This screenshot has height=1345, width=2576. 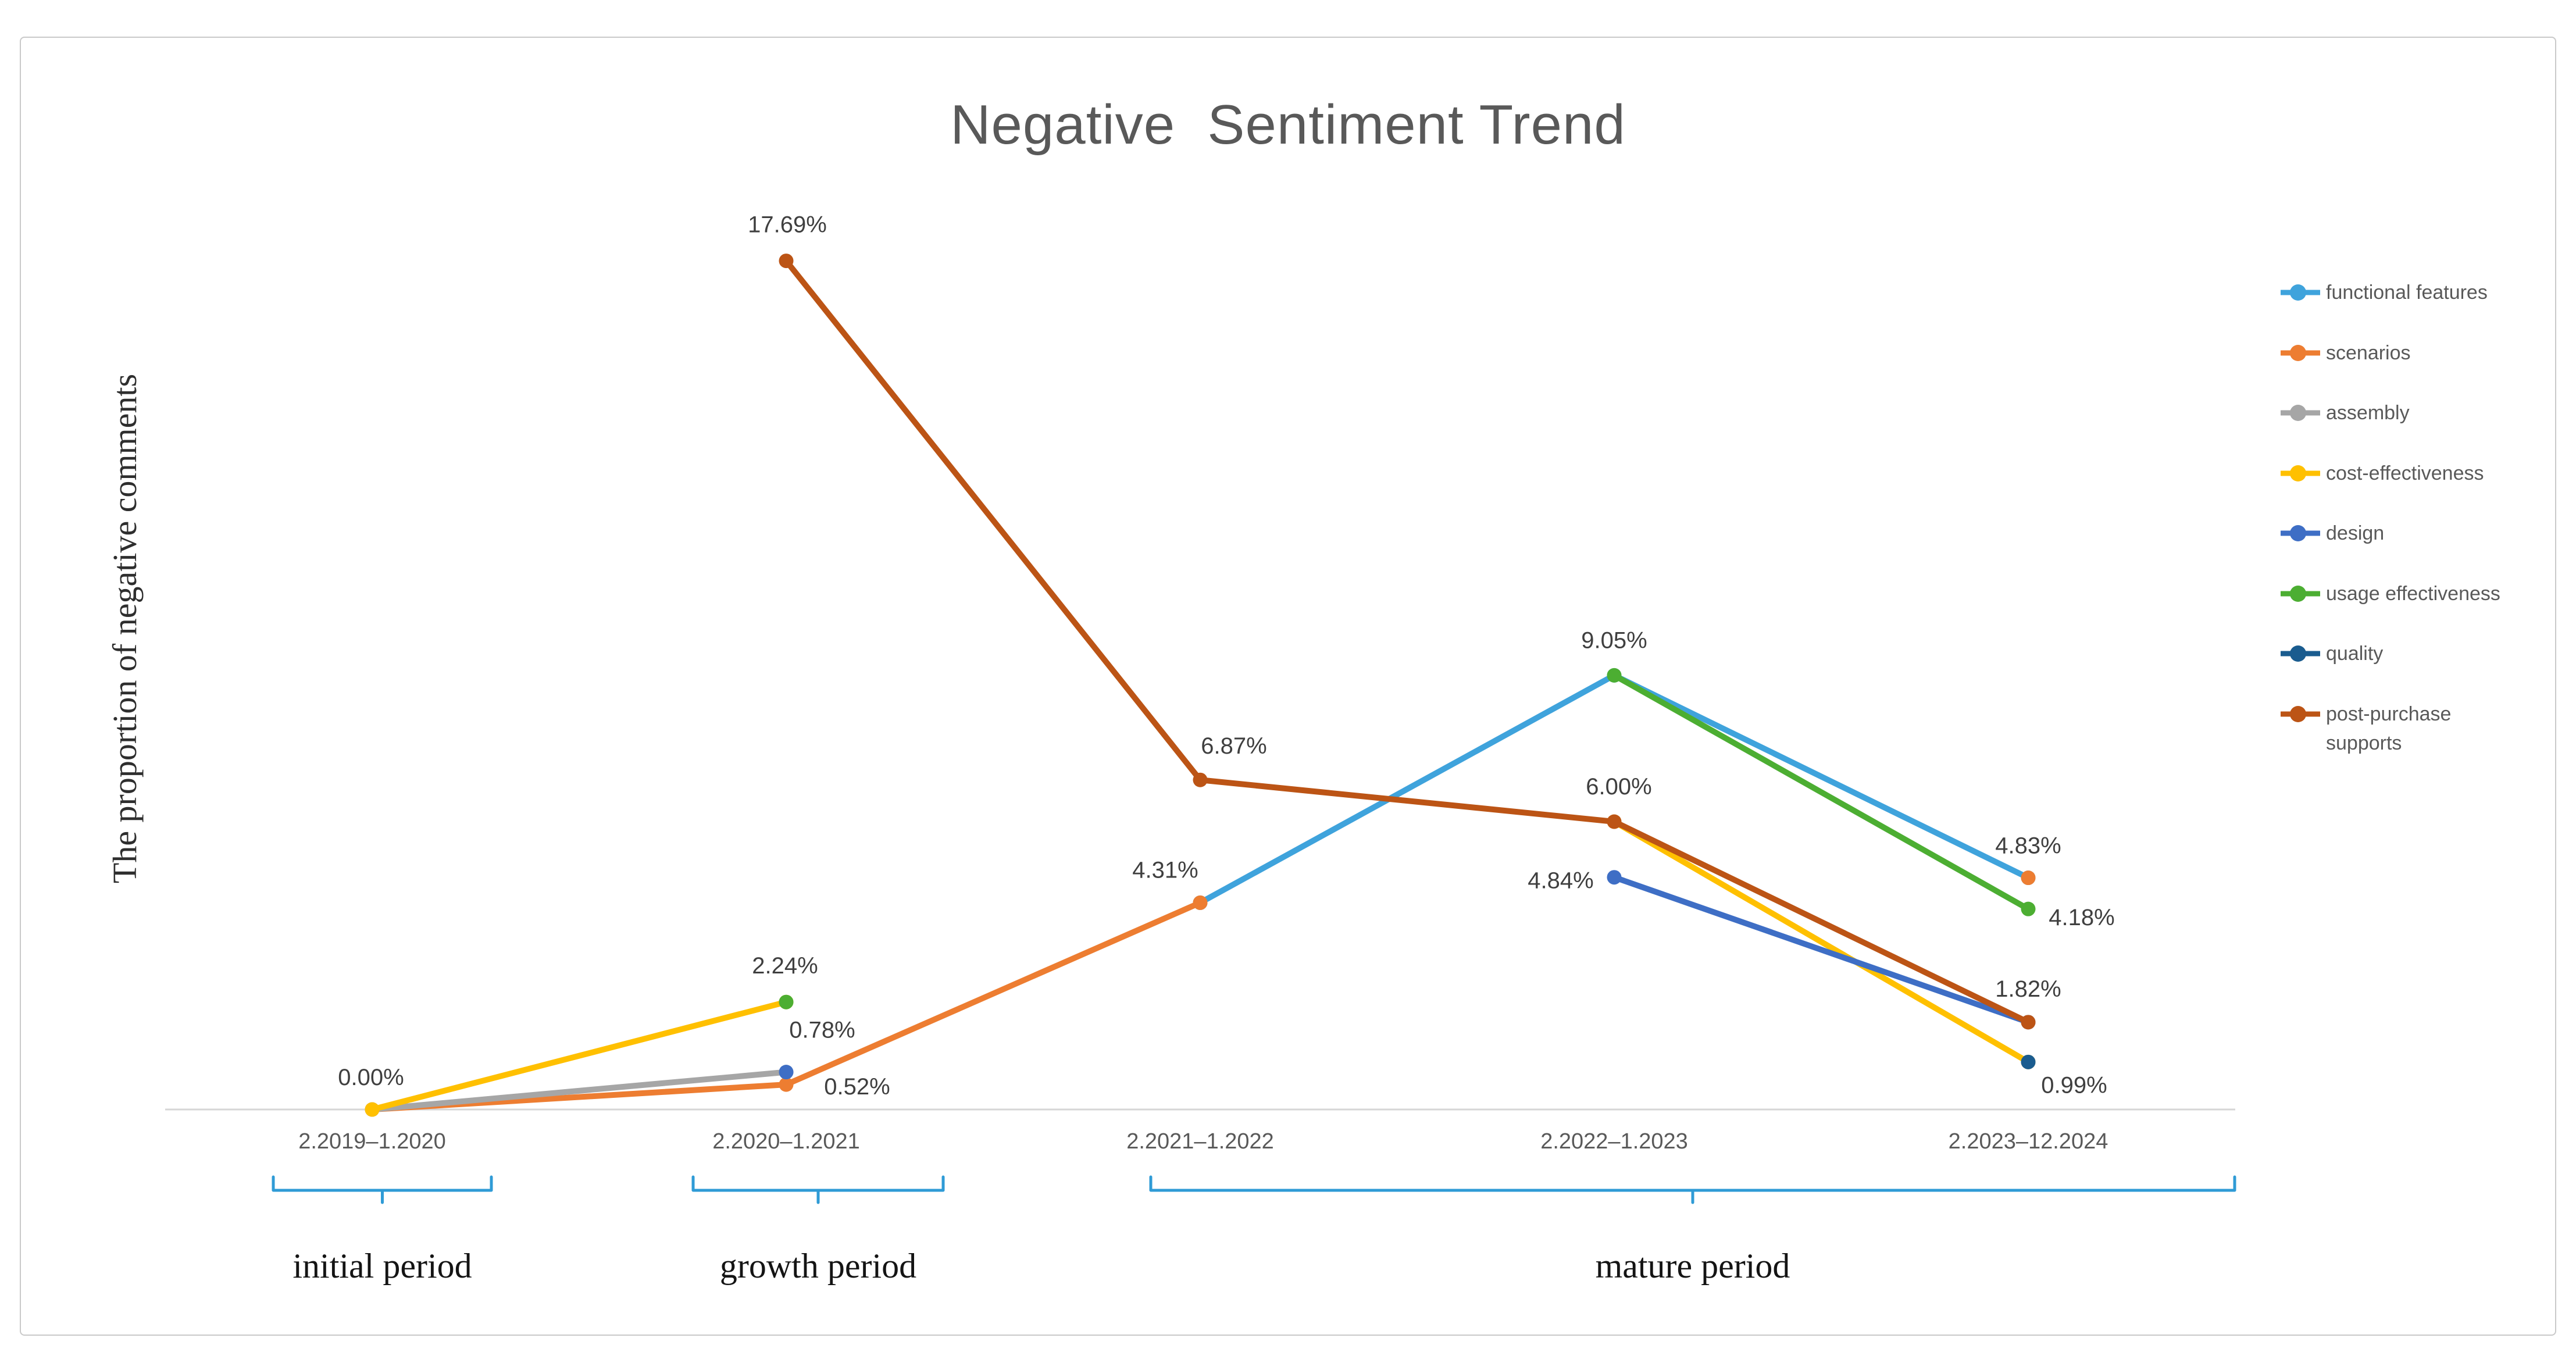 I want to click on legend-label: cost-effectiveness, so click(x=2405, y=473).